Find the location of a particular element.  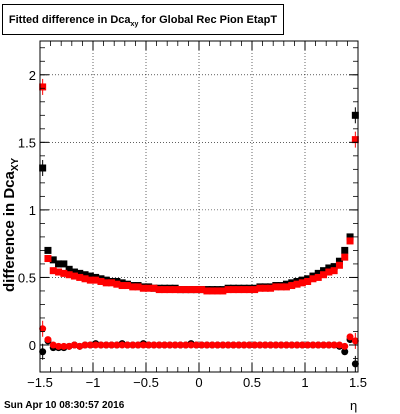

x-tick-label: −1 is located at coordinates (93, 382).